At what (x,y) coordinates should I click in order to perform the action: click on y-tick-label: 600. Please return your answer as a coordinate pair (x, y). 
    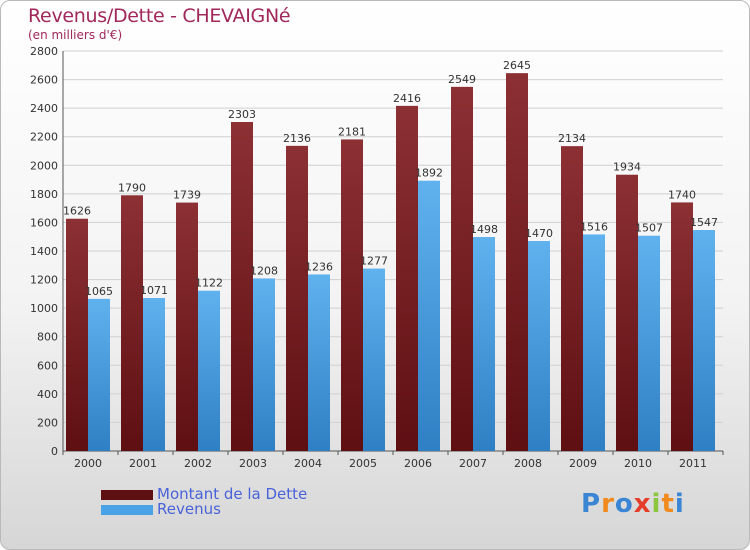
    Looking at the image, I should click on (47, 365).